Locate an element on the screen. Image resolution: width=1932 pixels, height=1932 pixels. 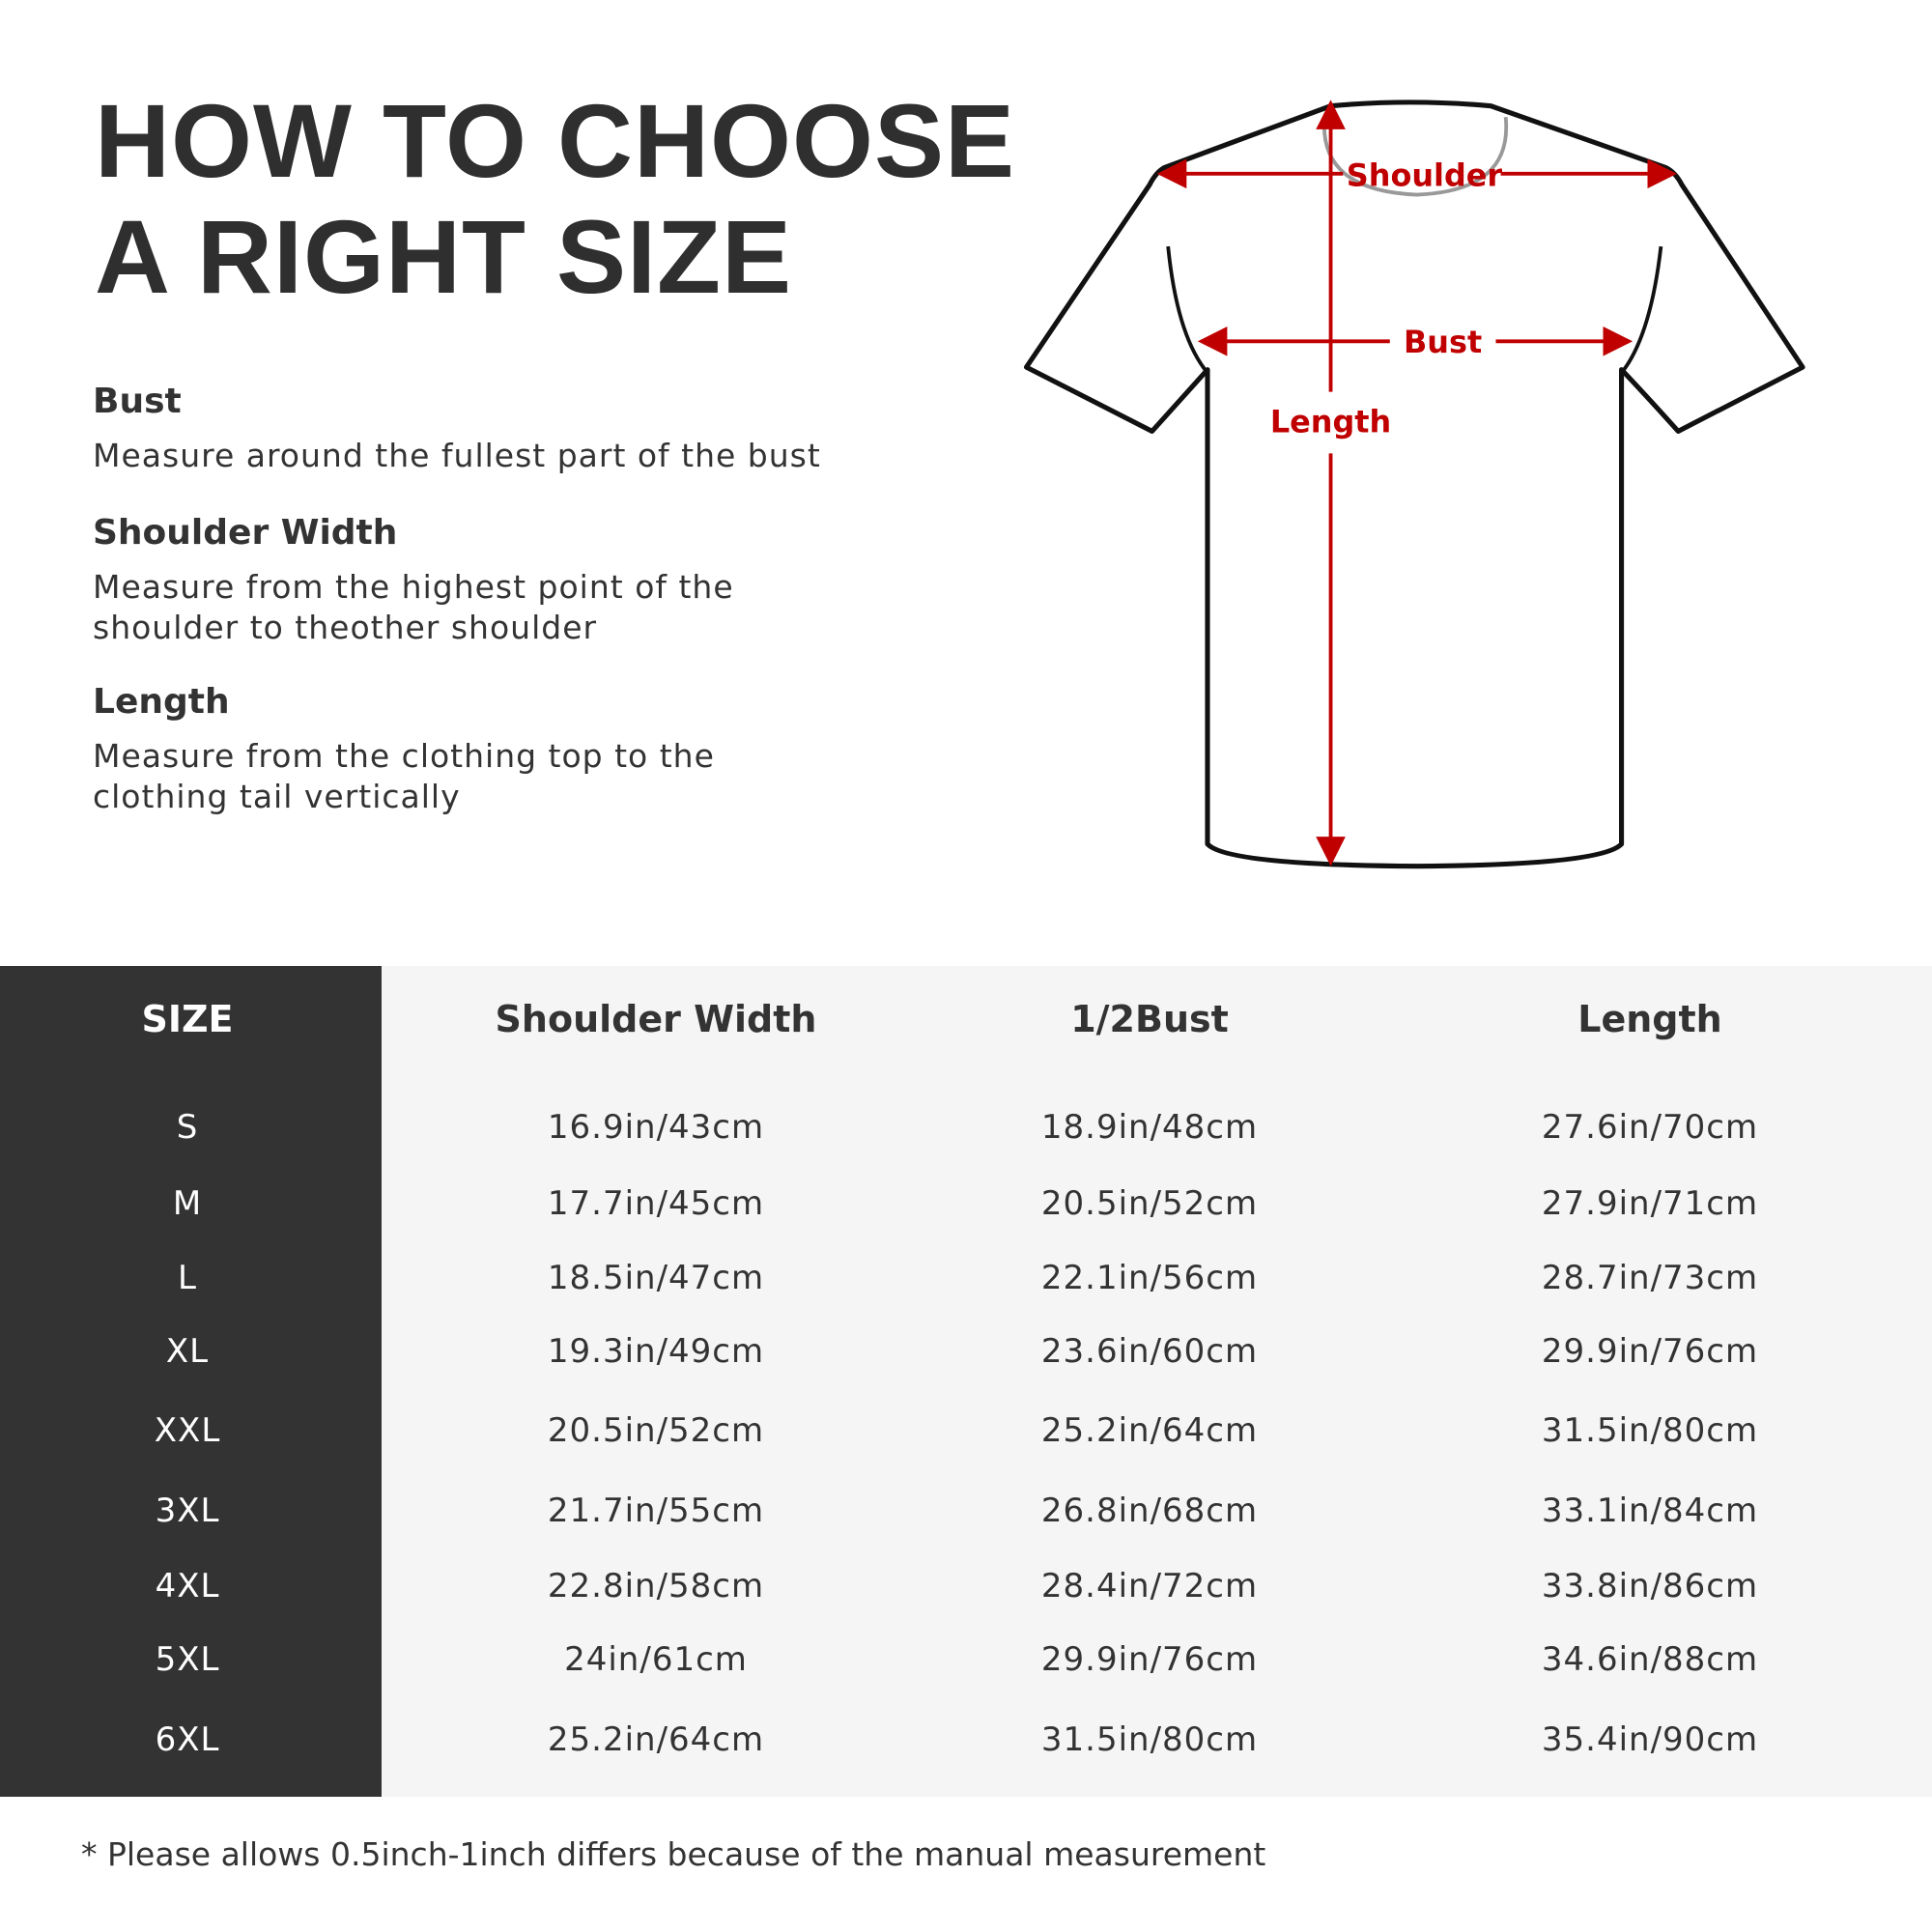
cell-length: 31.5in/80cm is located at coordinates (1650, 1430).